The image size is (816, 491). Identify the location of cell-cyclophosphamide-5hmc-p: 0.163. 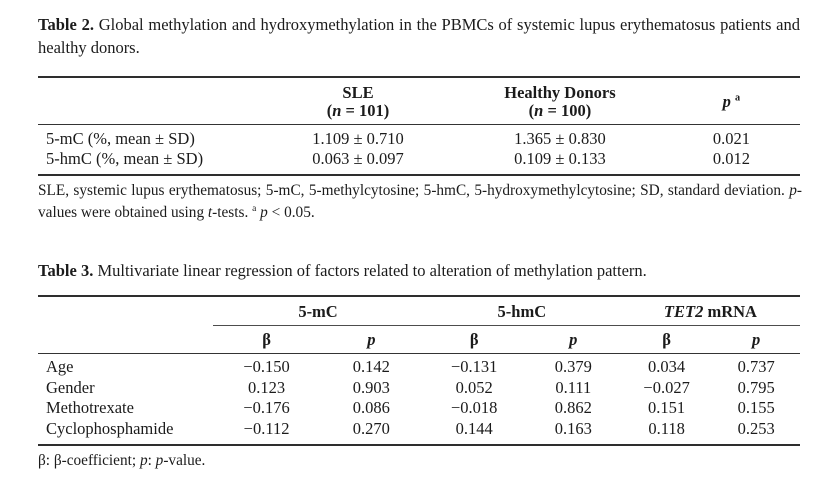
(573, 432).